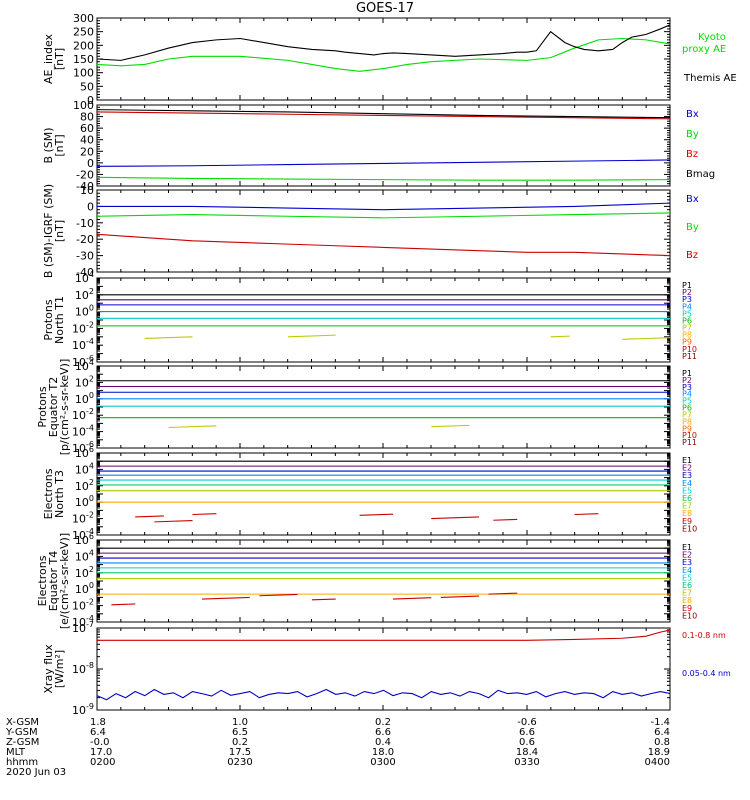 The image size is (750, 800). Describe the element at coordinates (337, 732) in the screenshot. I see `orbit-row-y-gsm: Y-GSM 6.4 6.5 6.6 6.6 6.4` at that location.